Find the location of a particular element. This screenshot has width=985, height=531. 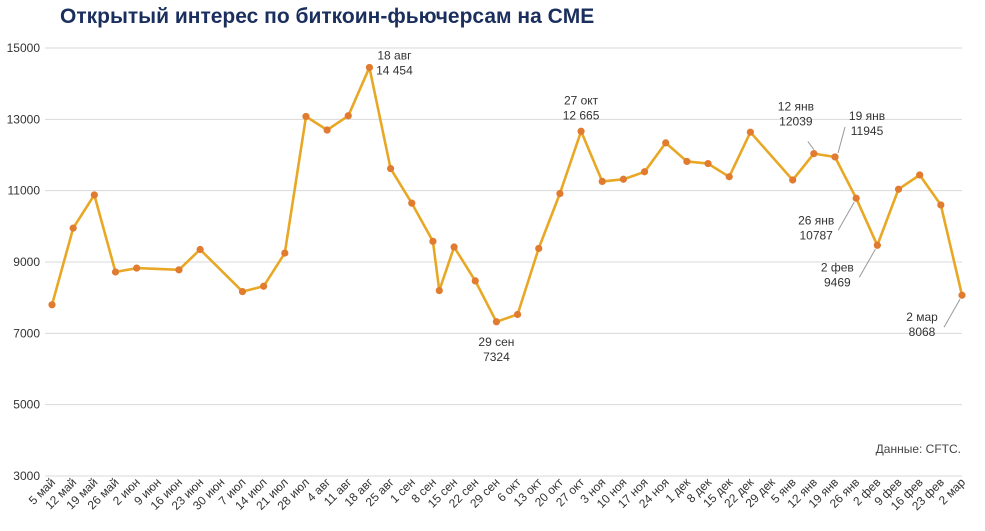

annotation-value: 9469 is located at coordinates (837, 282).